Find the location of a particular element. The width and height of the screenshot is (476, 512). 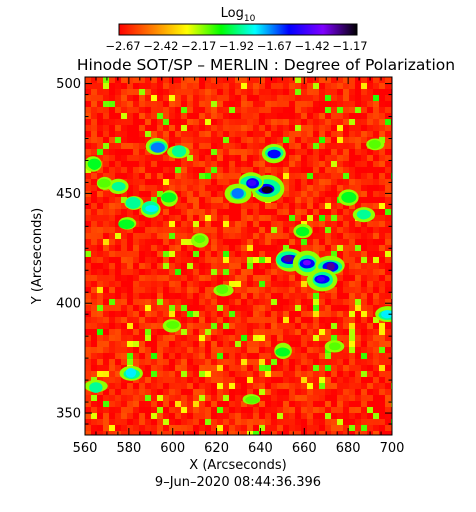

x-tick-label: 620 is located at coordinates (216, 448).